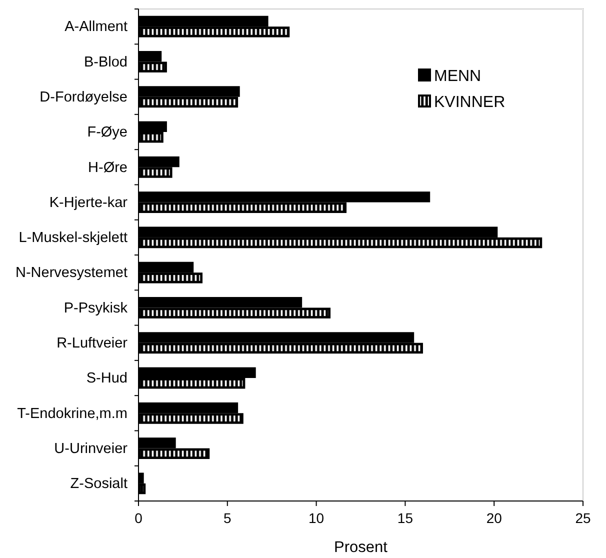  What do you see at coordinates (72, 273) in the screenshot?
I see `y-tick-label: N-Nervesystemet` at bounding box center [72, 273].